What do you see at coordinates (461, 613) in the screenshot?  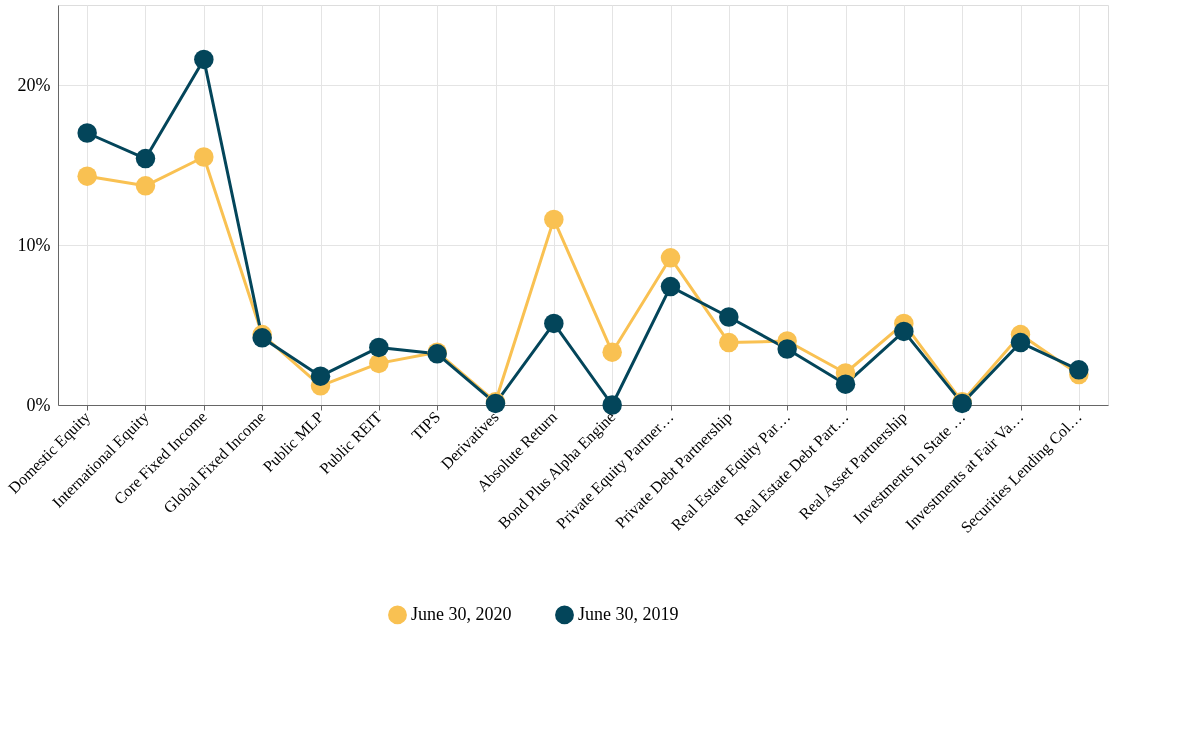 I see `legend-label: June 30, 2020` at bounding box center [461, 613].